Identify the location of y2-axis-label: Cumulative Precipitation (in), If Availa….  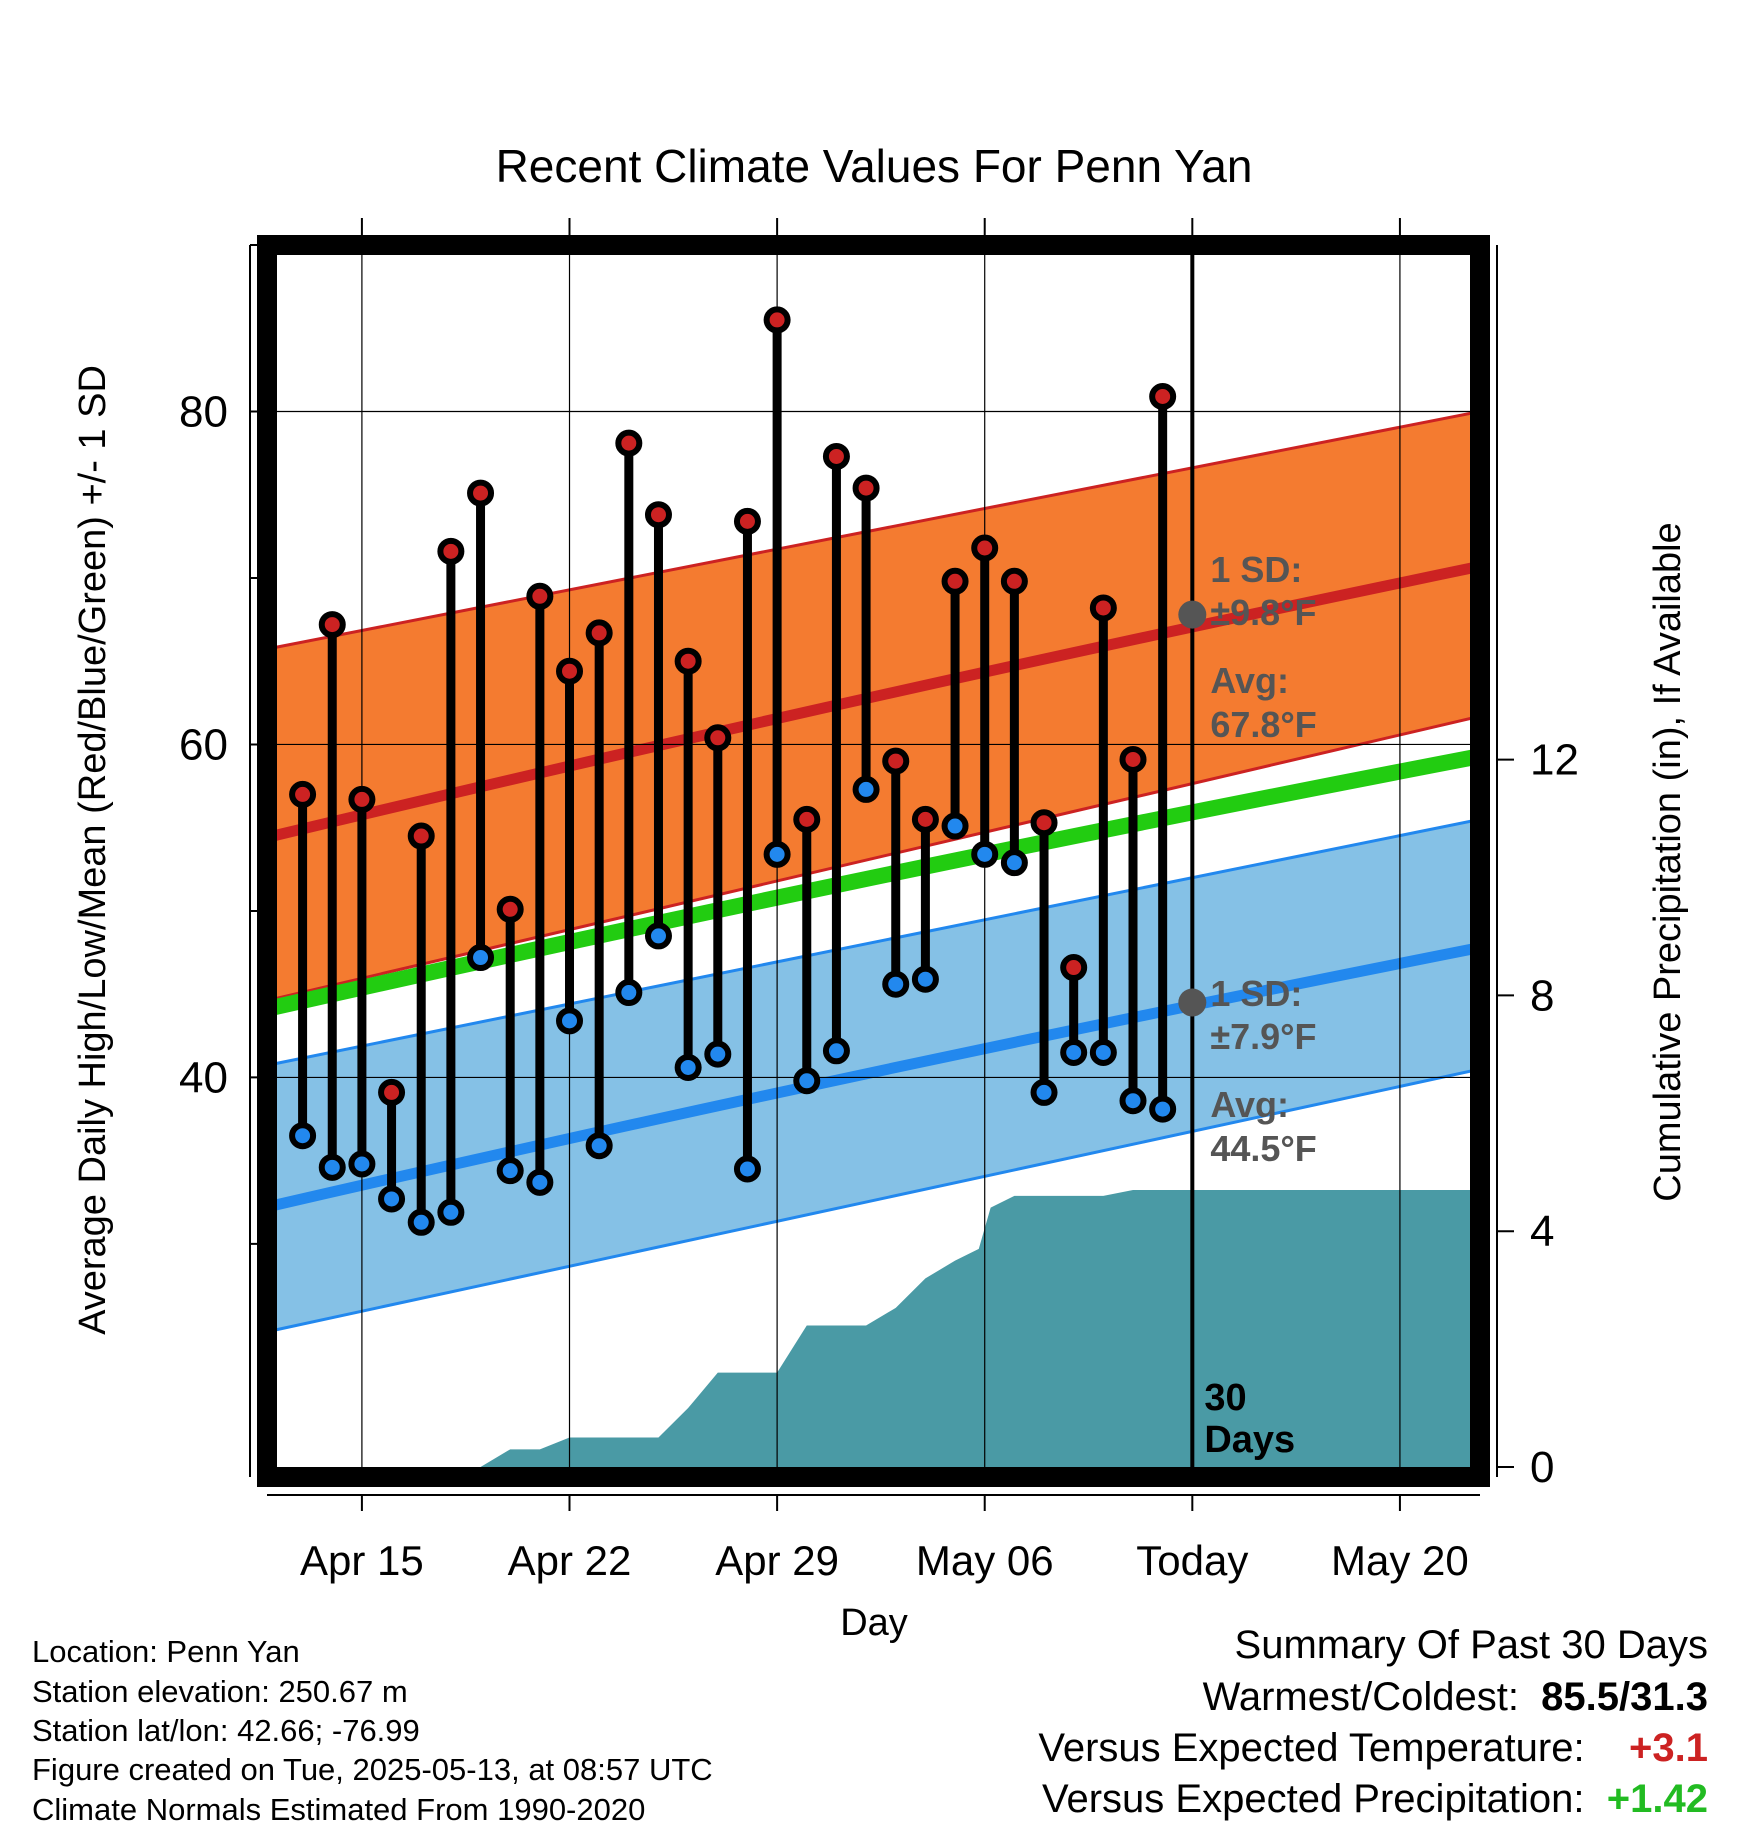
(1668, 861).